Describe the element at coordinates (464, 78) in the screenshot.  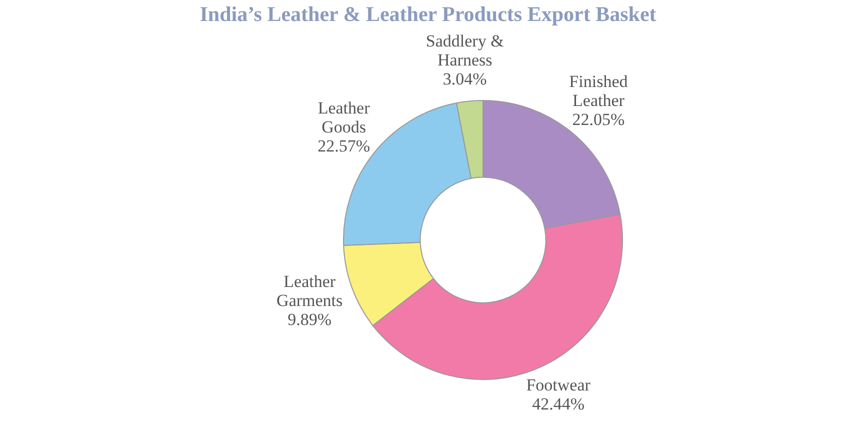
I see `data-label: 3.04%` at that location.